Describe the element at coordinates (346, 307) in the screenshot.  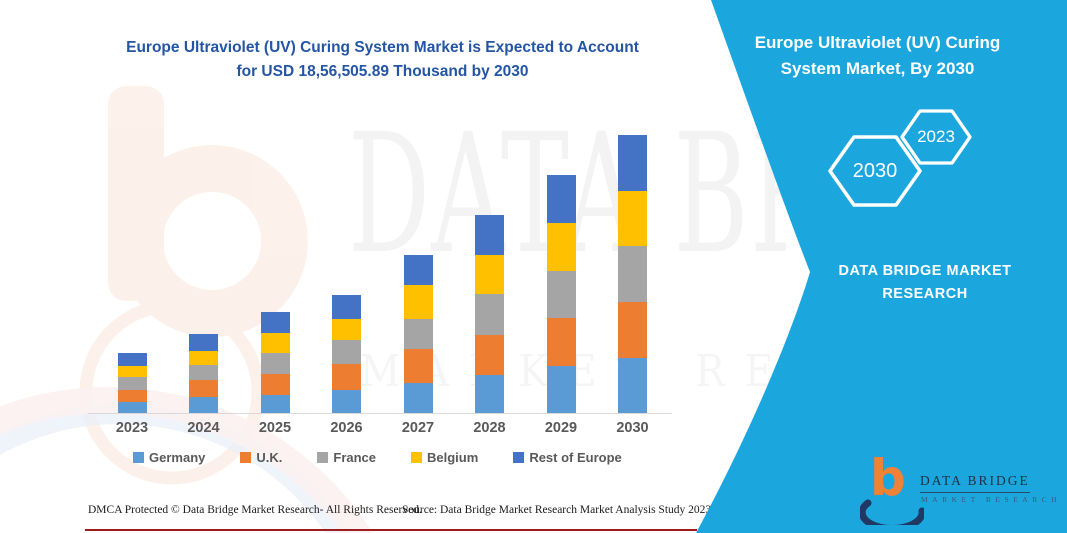
I see `segment-rest-of-europe-2026` at that location.